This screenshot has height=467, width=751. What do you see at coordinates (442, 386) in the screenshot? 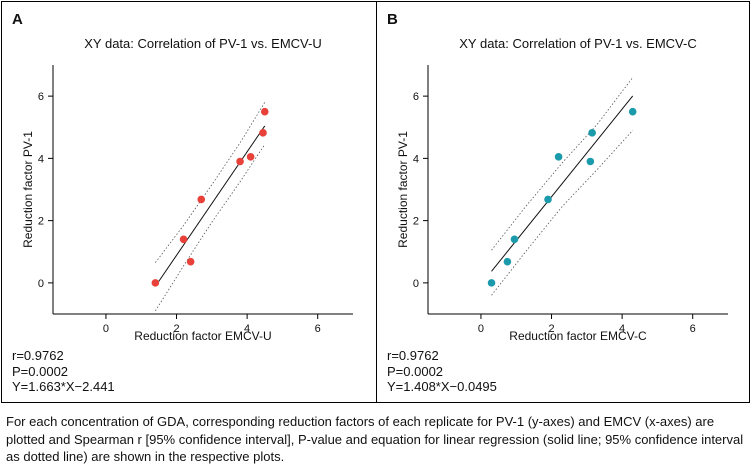
I see `regression-equation: Y=1.408*X−0.0495` at bounding box center [442, 386].